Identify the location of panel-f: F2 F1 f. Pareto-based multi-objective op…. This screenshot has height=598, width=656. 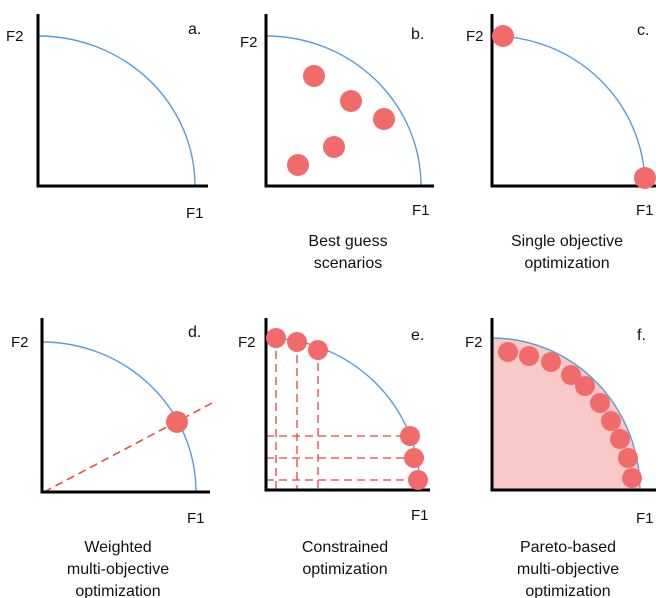
(560, 458).